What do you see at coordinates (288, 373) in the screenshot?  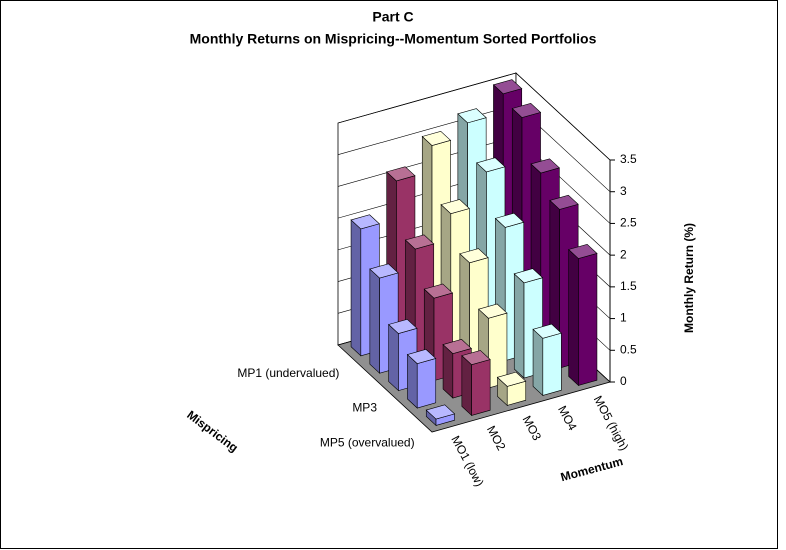 I see `depth-tick-label: MP1 (undervalued)` at bounding box center [288, 373].